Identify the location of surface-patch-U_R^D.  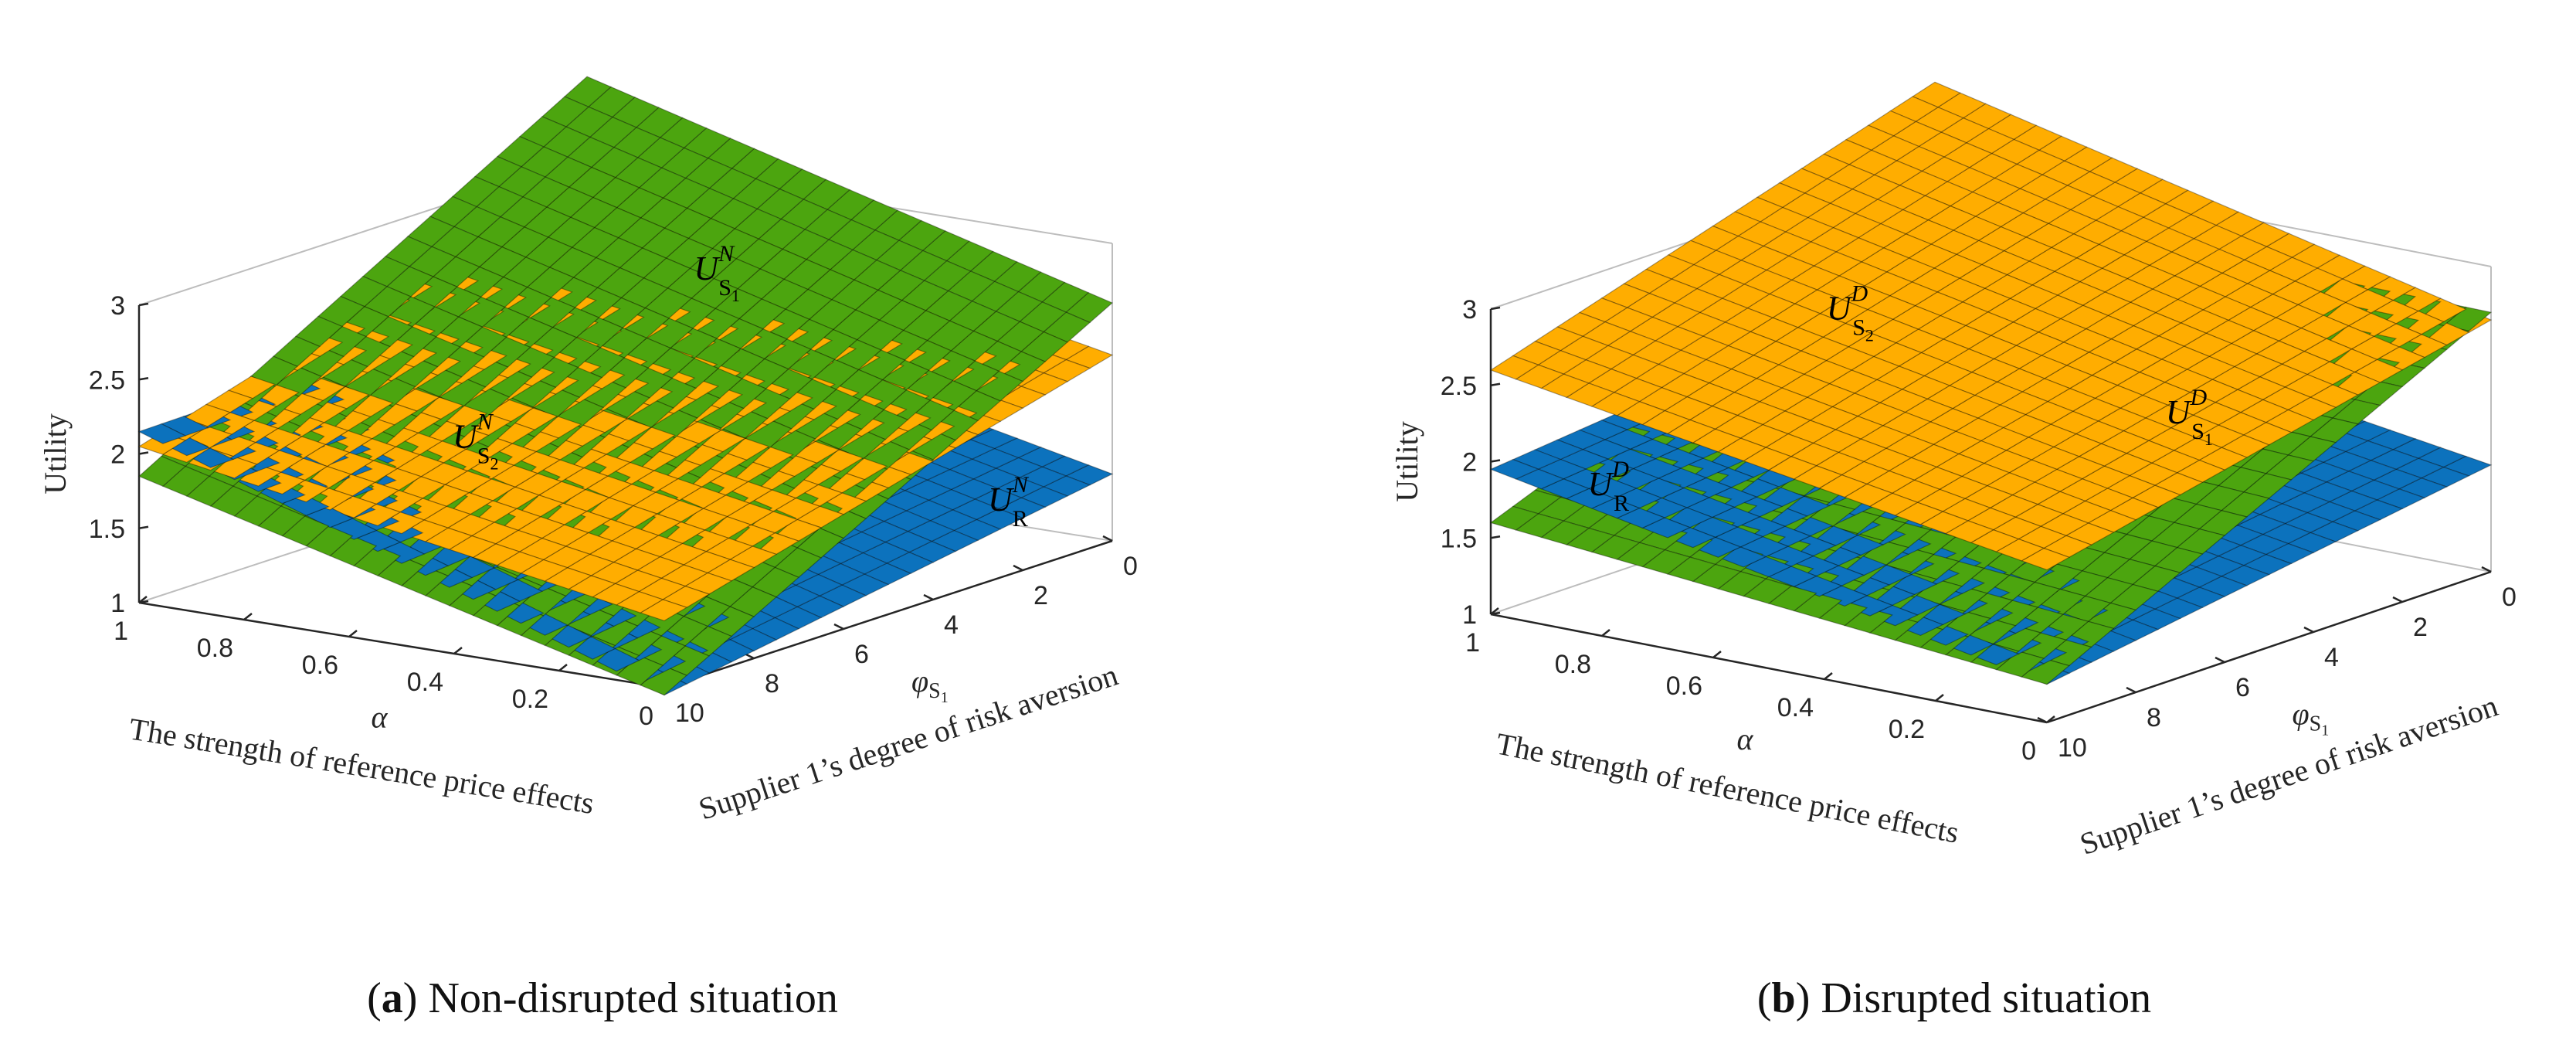
(1515, 469).